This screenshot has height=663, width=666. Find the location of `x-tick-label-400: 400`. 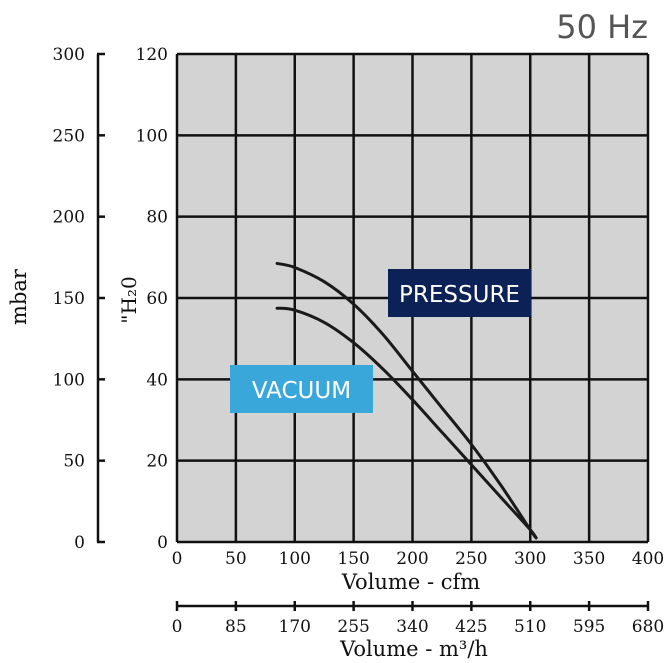

x-tick-label-400: 400 is located at coordinates (648, 559).